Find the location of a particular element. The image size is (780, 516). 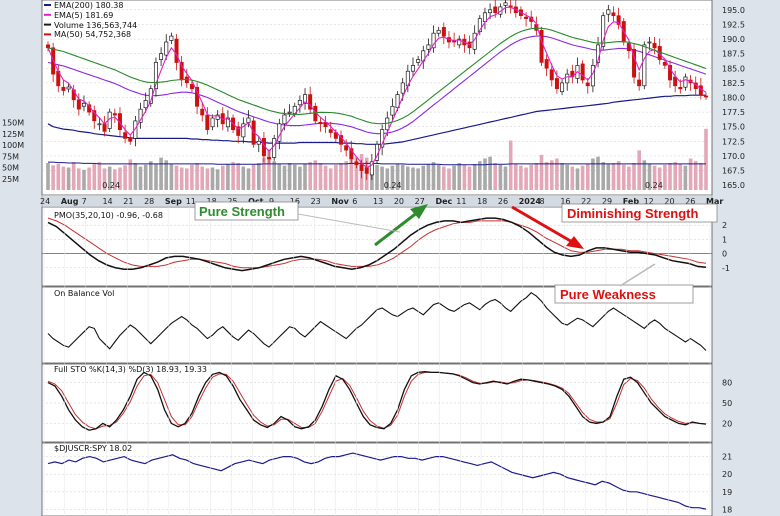

price-tick-11: 167.5 is located at coordinates (733, 171).